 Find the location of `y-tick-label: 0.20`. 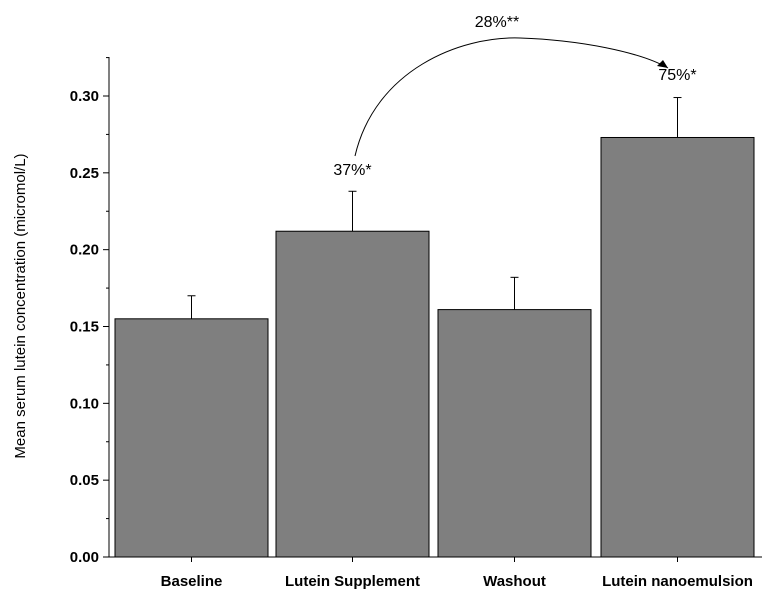

y-tick-label: 0.20 is located at coordinates (84, 250).